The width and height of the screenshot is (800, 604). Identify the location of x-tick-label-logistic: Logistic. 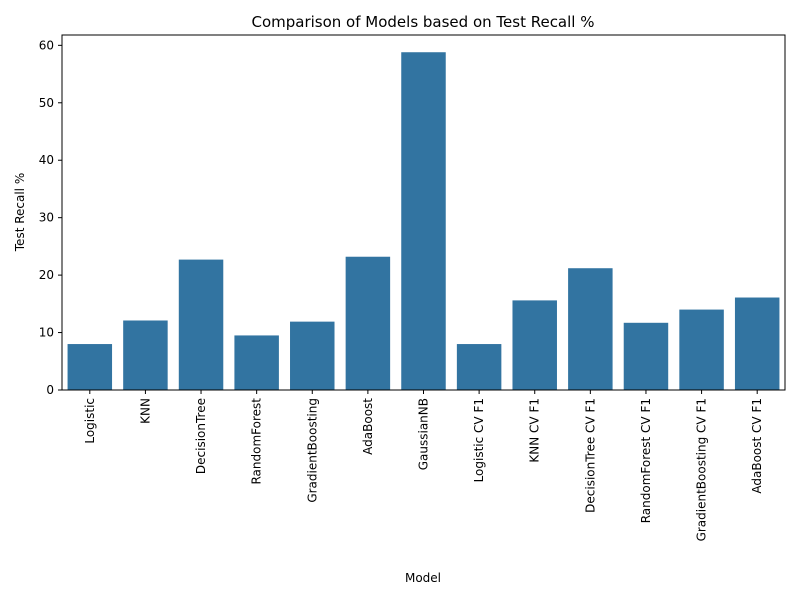
(90, 421).